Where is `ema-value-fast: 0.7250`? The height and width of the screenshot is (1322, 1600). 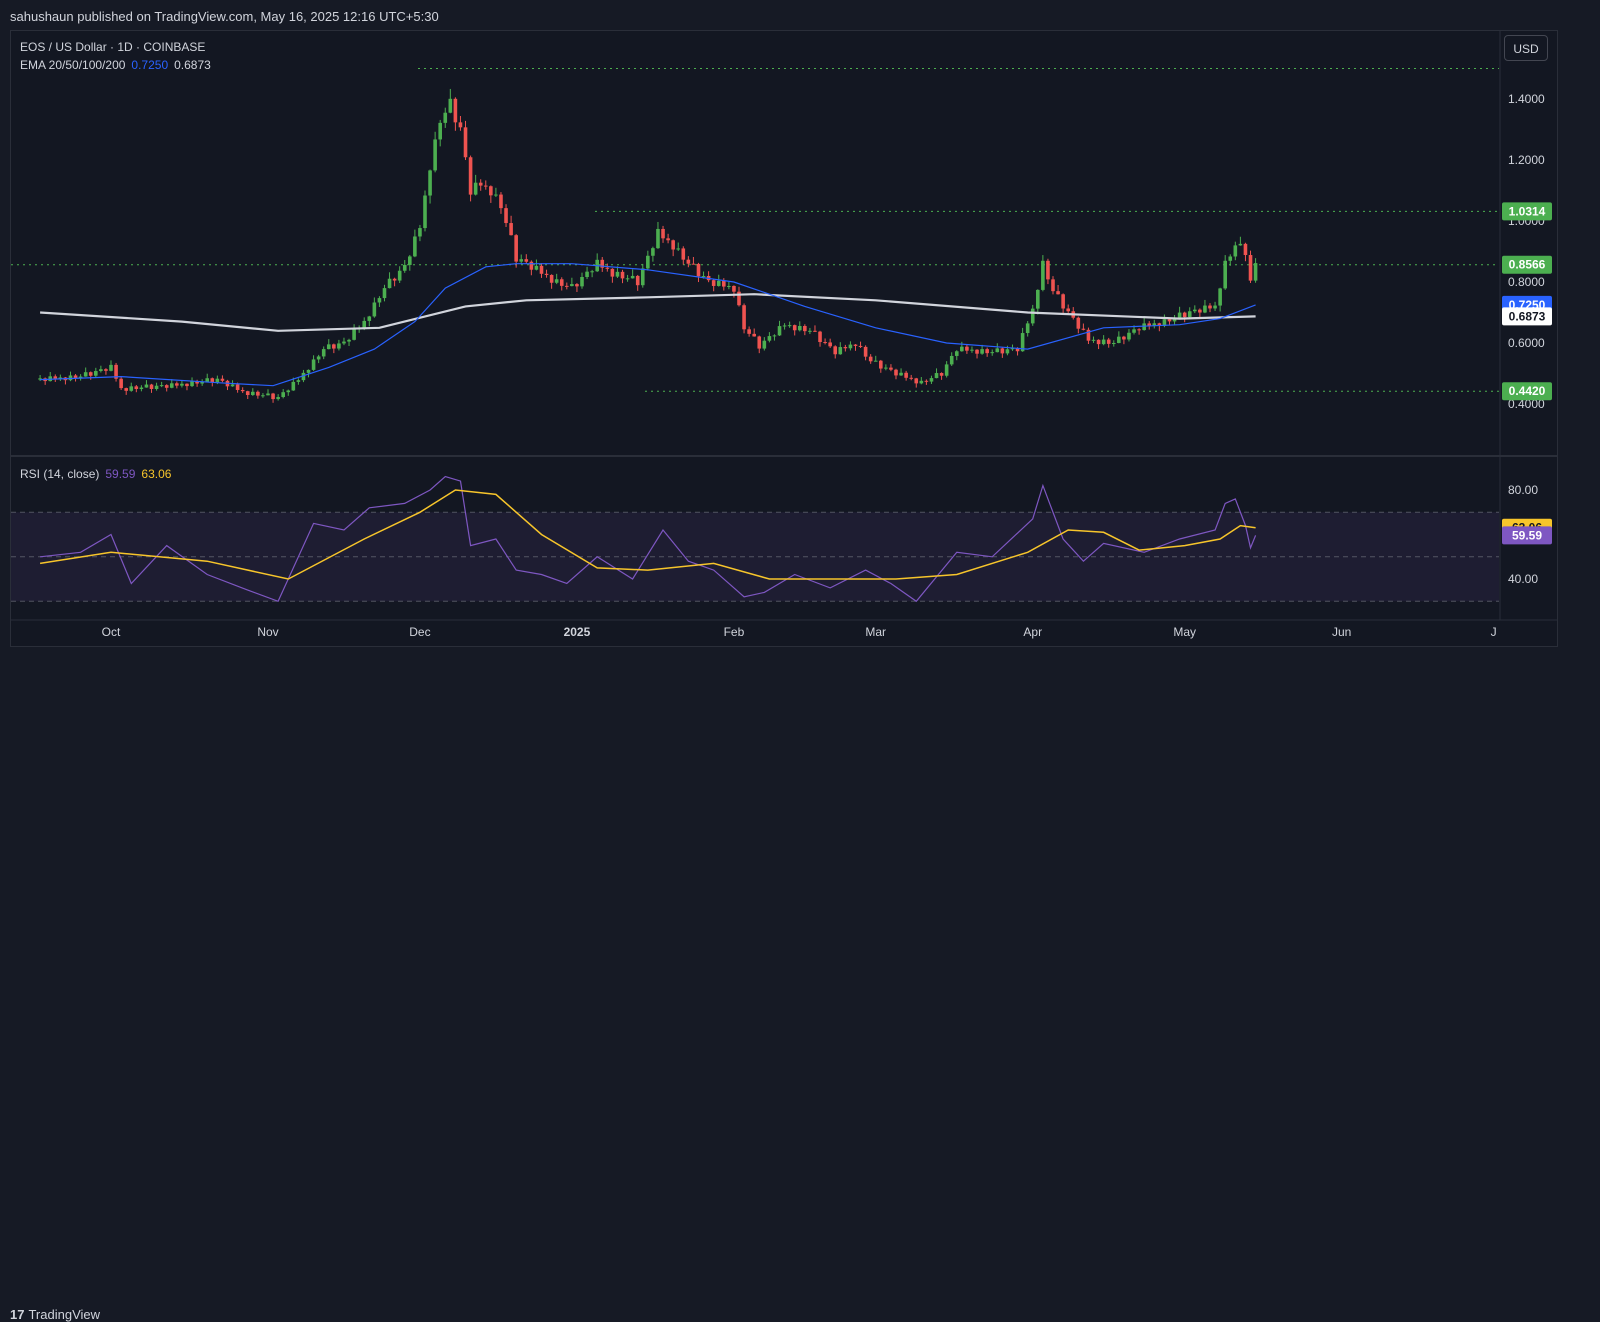
ema-value-fast: 0.7250 is located at coordinates (150, 65).